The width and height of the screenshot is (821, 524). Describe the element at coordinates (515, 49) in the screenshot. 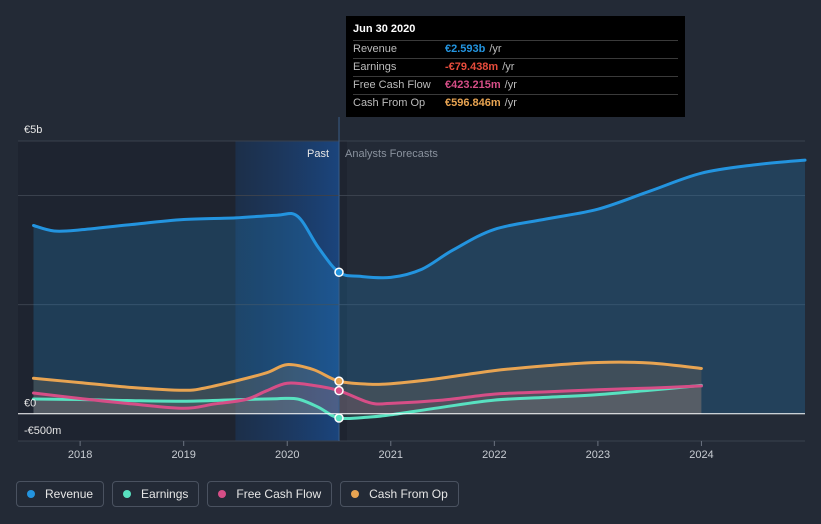

I see `tooltip-row: Revenue €2.593b/yr` at that location.